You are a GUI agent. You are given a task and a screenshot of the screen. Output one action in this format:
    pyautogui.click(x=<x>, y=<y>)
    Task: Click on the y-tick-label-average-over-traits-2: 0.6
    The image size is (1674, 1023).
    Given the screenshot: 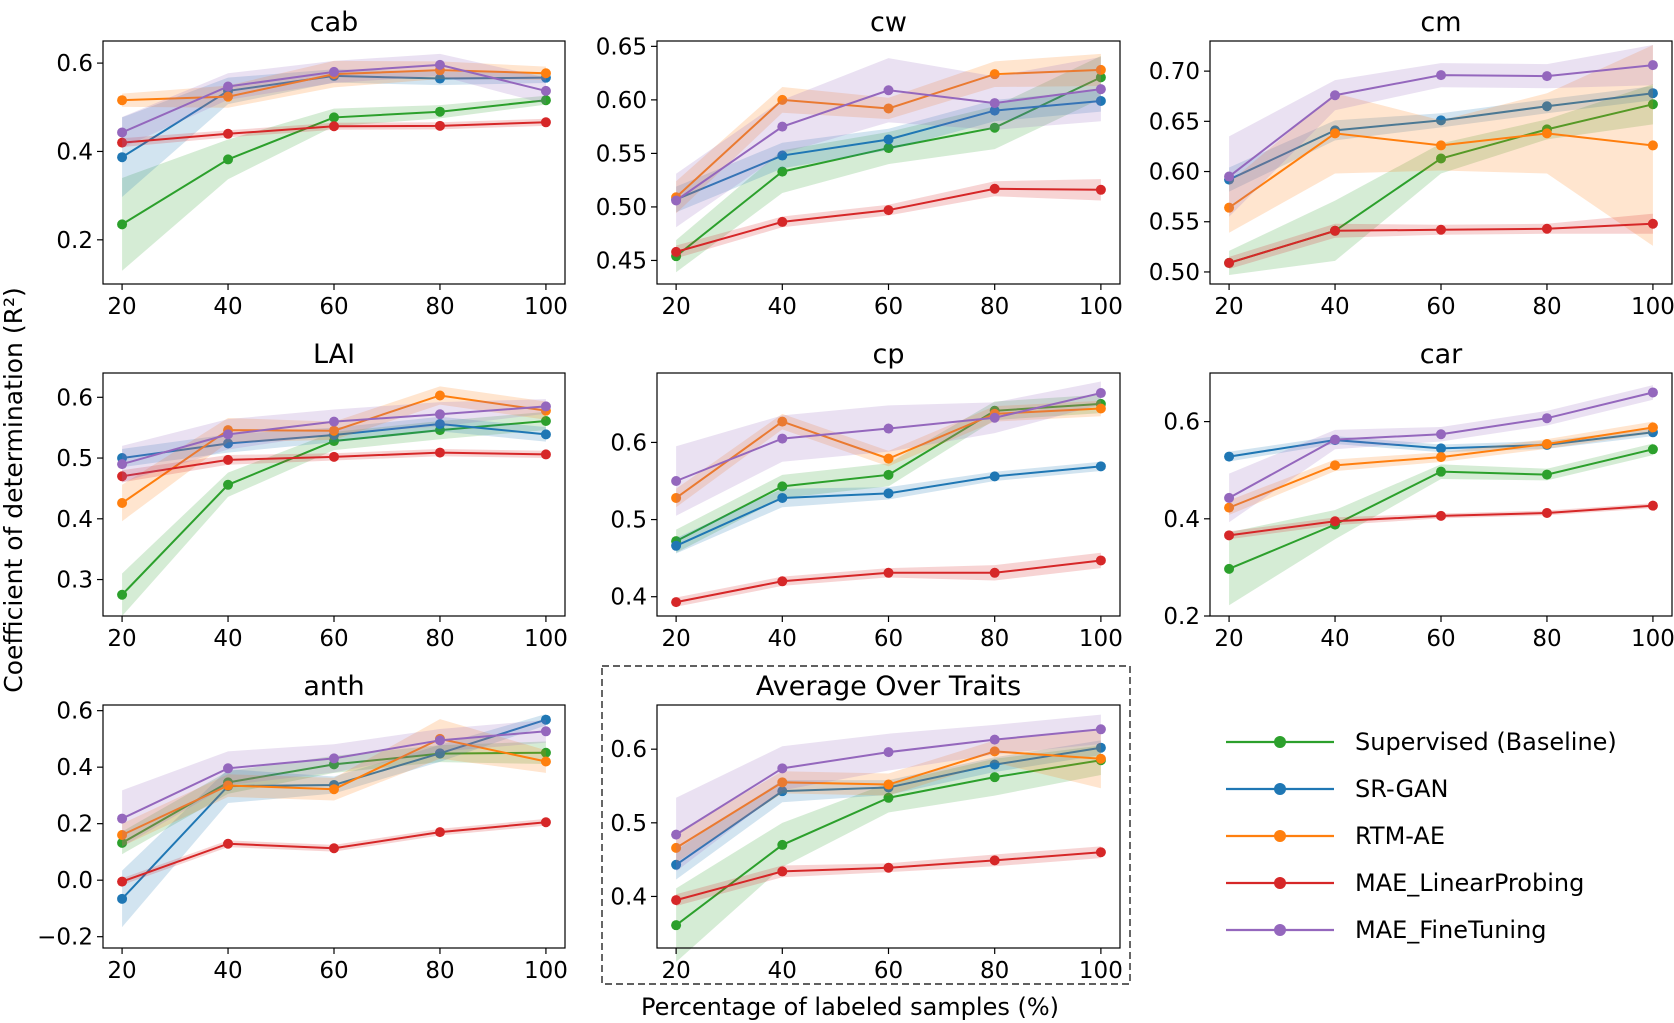 What is the action you would take?
    pyautogui.click(x=628, y=750)
    